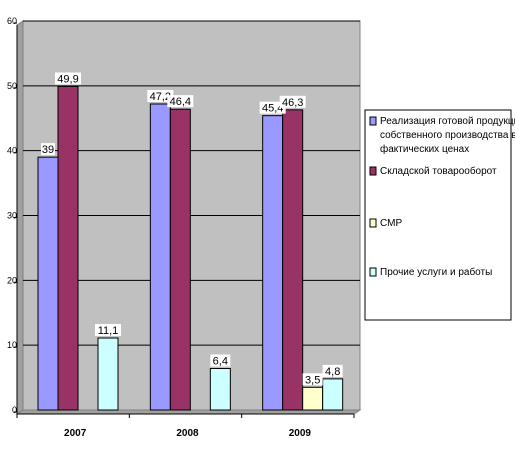 This screenshot has width=515, height=453. Describe the element at coordinates (187, 433) in the screenshot. I see `x-tick-label: 2008` at that location.